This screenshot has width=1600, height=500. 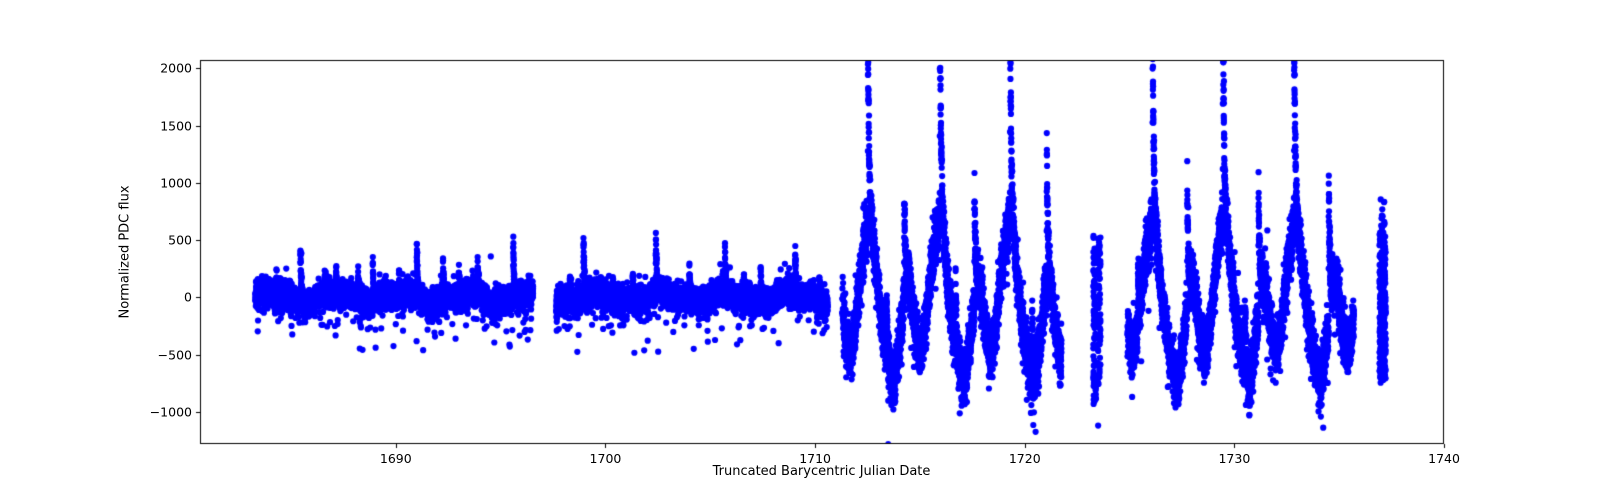 What do you see at coordinates (125, 251) in the screenshot?
I see `y-axis-label: Normalized PDC flux` at bounding box center [125, 251].